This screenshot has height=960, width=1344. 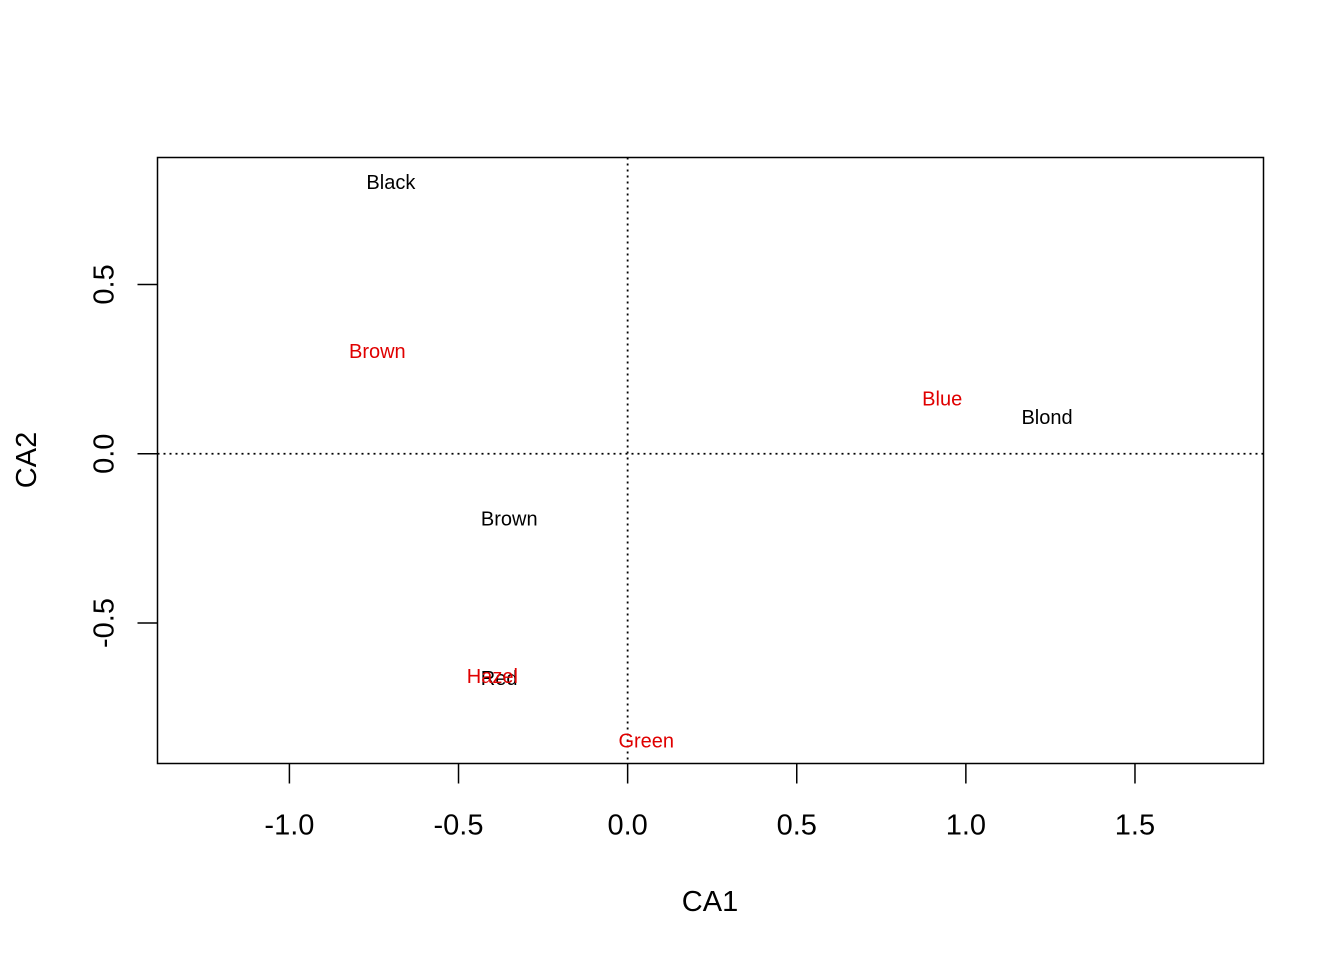 I want to click on y-tick-label: 0.5, so click(x=105, y=284).